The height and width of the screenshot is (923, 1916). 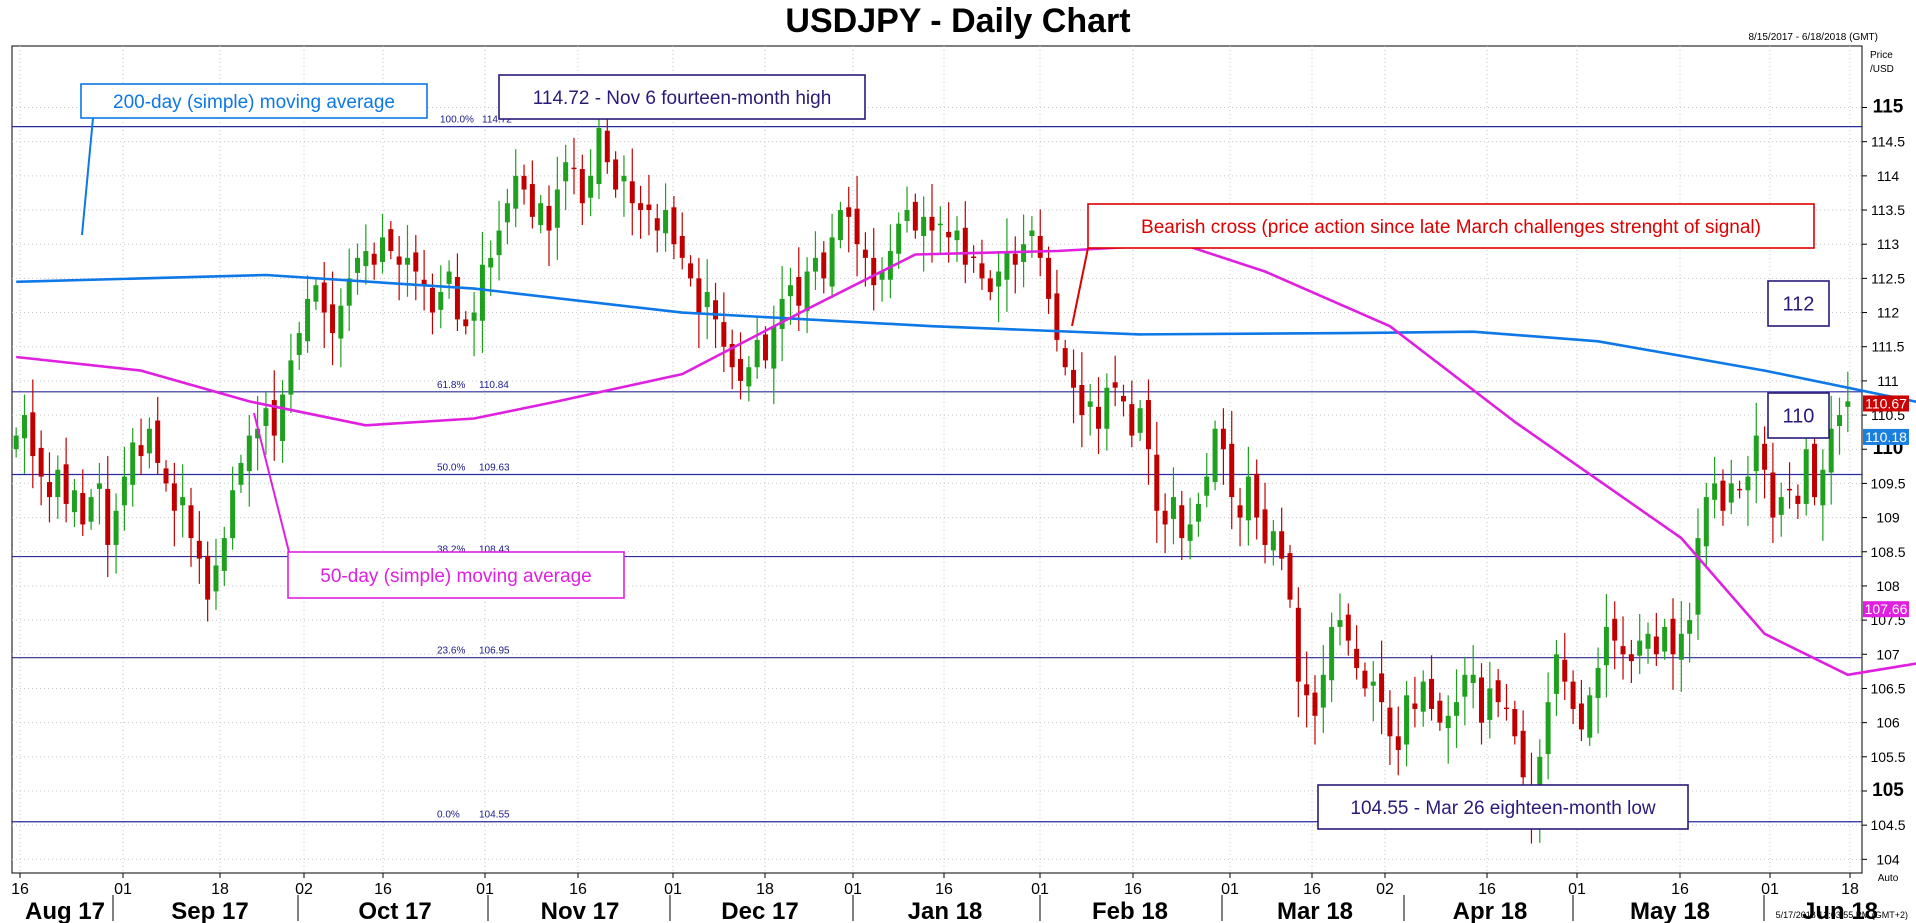 I want to click on x-day-label: 02, so click(x=1385, y=889).